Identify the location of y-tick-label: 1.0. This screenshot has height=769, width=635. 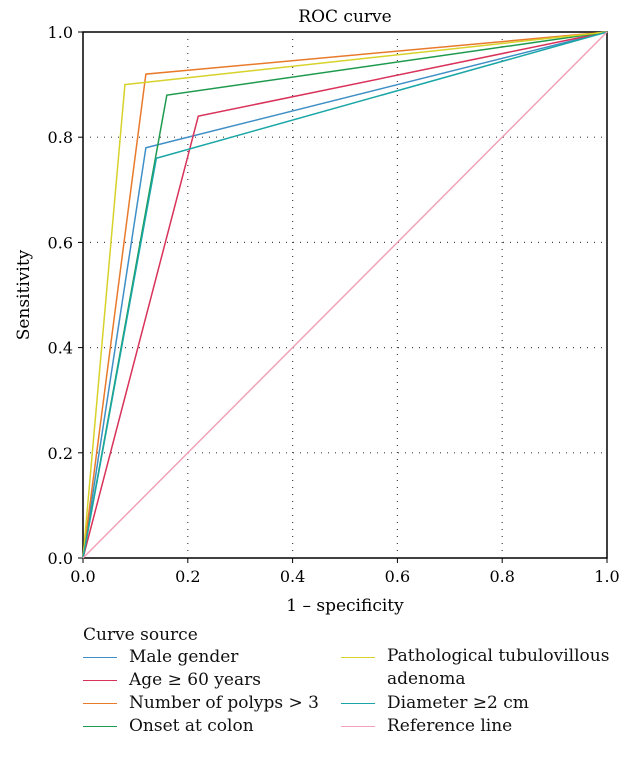
(60, 32).